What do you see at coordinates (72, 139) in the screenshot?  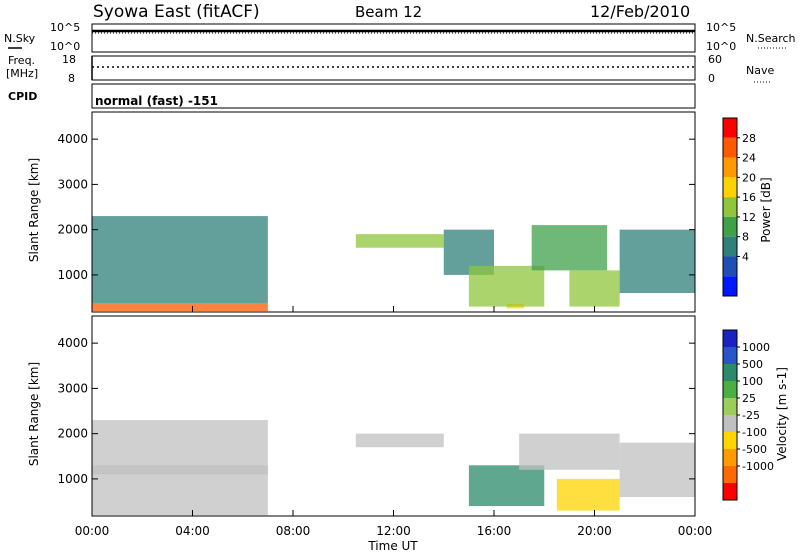 I see `power-ytick-label-0: 4000` at bounding box center [72, 139].